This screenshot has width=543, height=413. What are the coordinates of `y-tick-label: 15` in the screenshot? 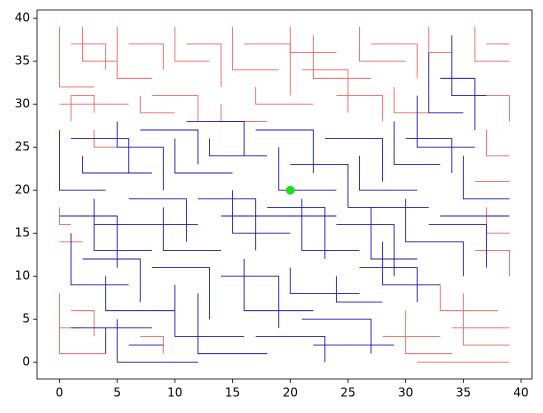 It's located at (22, 233).